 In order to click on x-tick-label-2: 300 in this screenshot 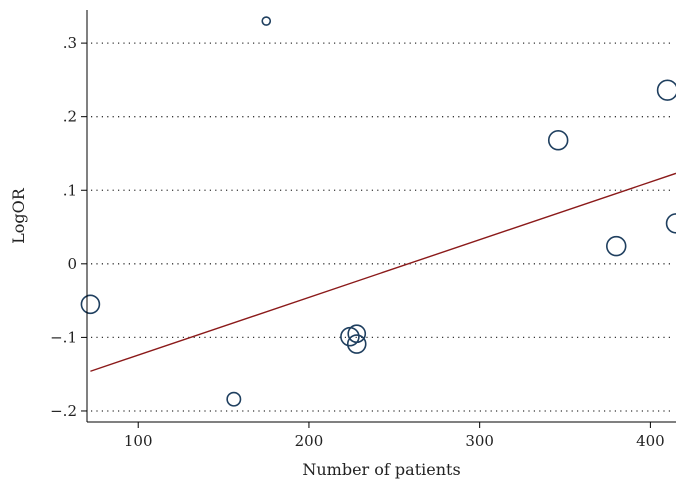, I will do `click(479, 441)`.